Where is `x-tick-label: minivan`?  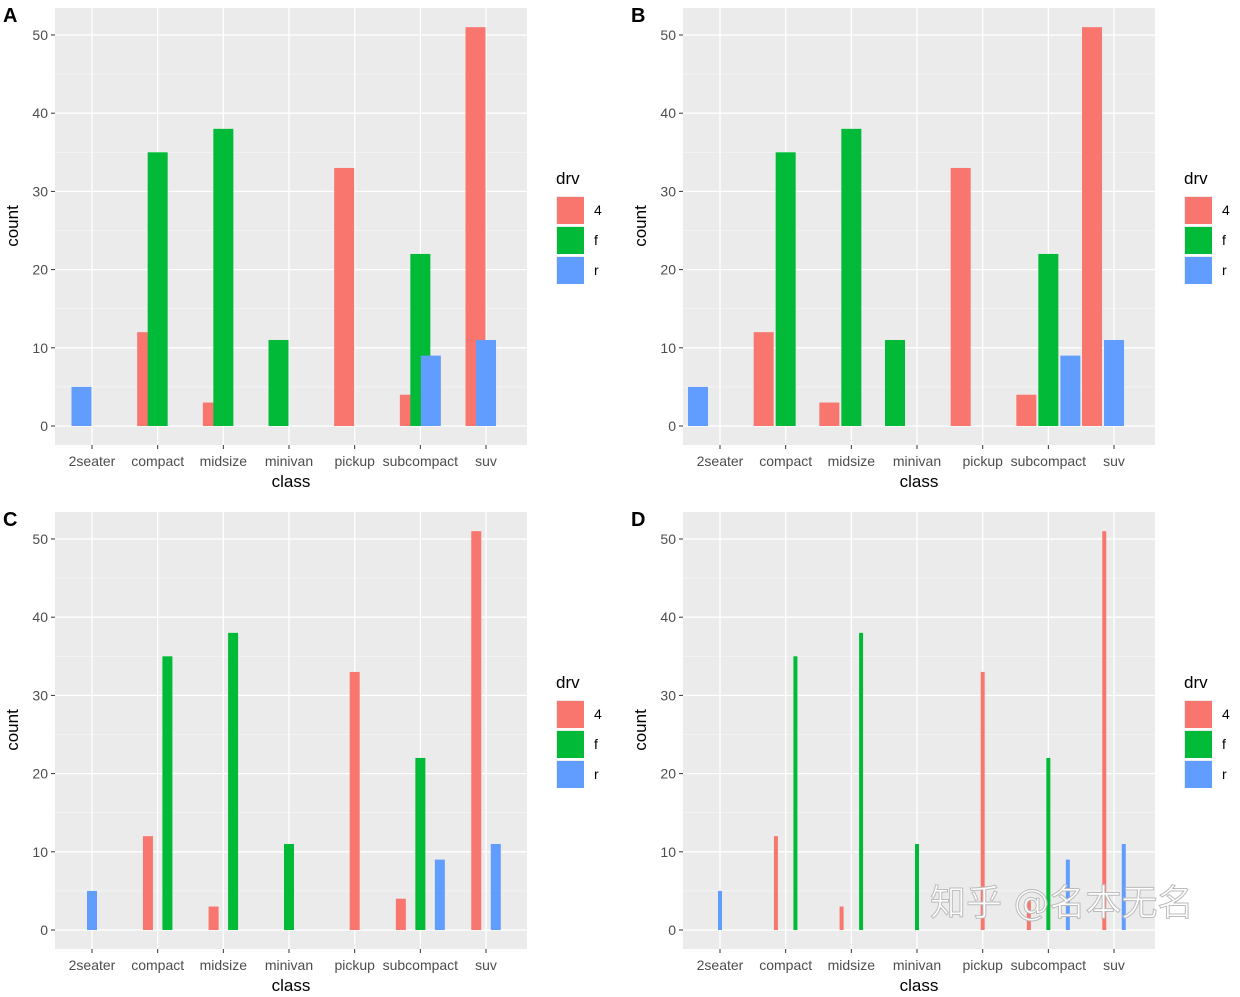
x-tick-label: minivan is located at coordinates (917, 965).